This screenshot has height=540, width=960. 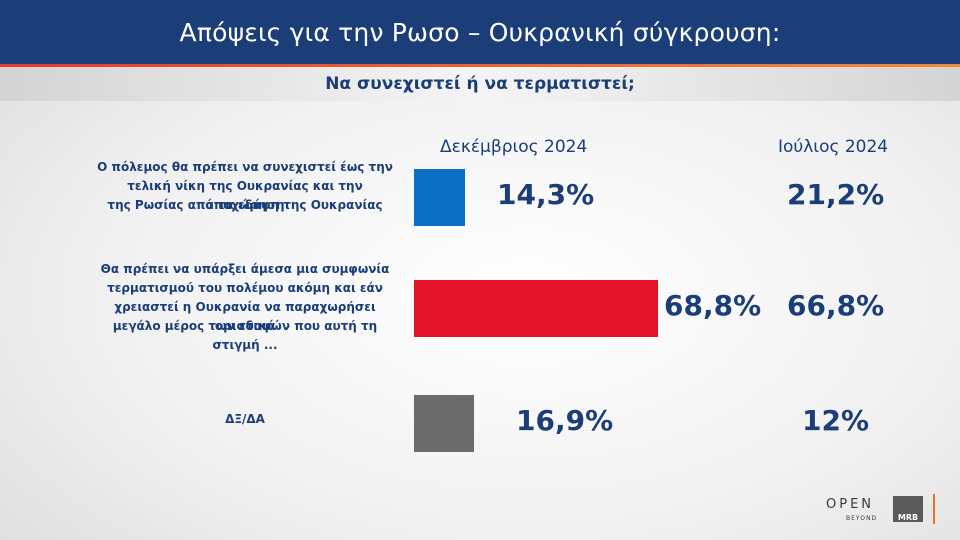 I want to click on value-label-july-2024: 12%, so click(x=836, y=420).